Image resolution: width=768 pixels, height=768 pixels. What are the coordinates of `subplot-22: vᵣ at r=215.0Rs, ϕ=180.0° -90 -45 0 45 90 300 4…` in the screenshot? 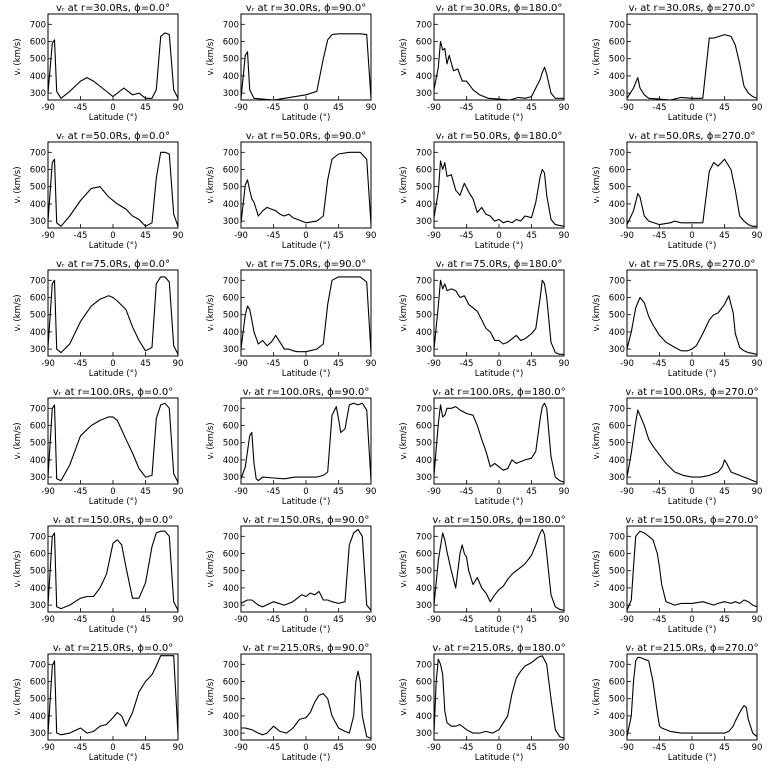 It's located at (484, 703).